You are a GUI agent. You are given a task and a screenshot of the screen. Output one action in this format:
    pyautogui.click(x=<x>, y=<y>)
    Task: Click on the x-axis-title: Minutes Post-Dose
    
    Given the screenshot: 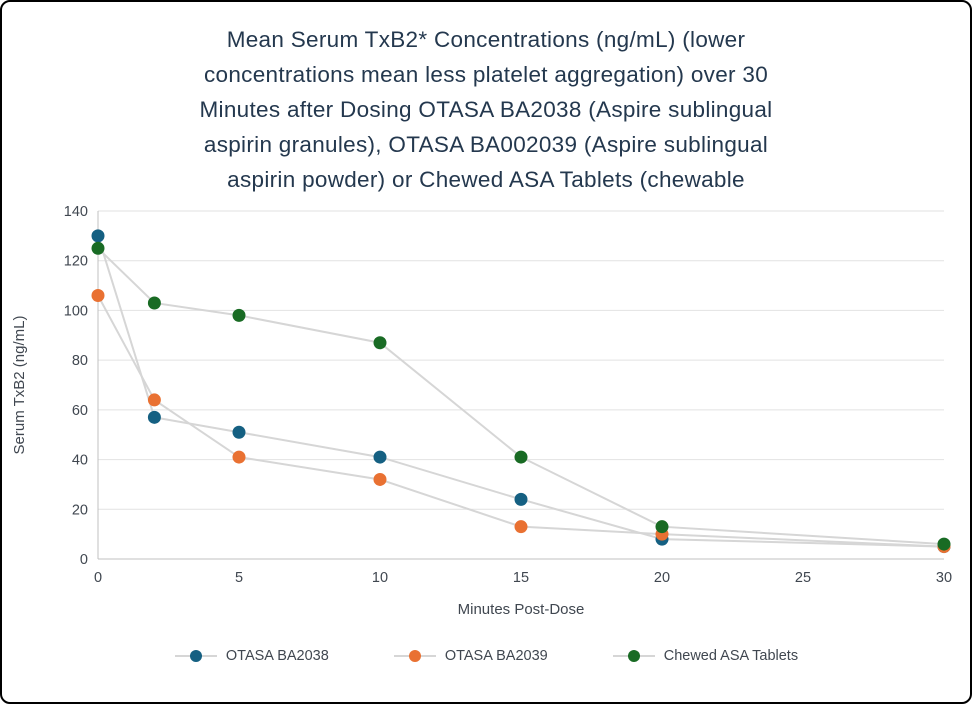 What is the action you would take?
    pyautogui.click(x=521, y=609)
    